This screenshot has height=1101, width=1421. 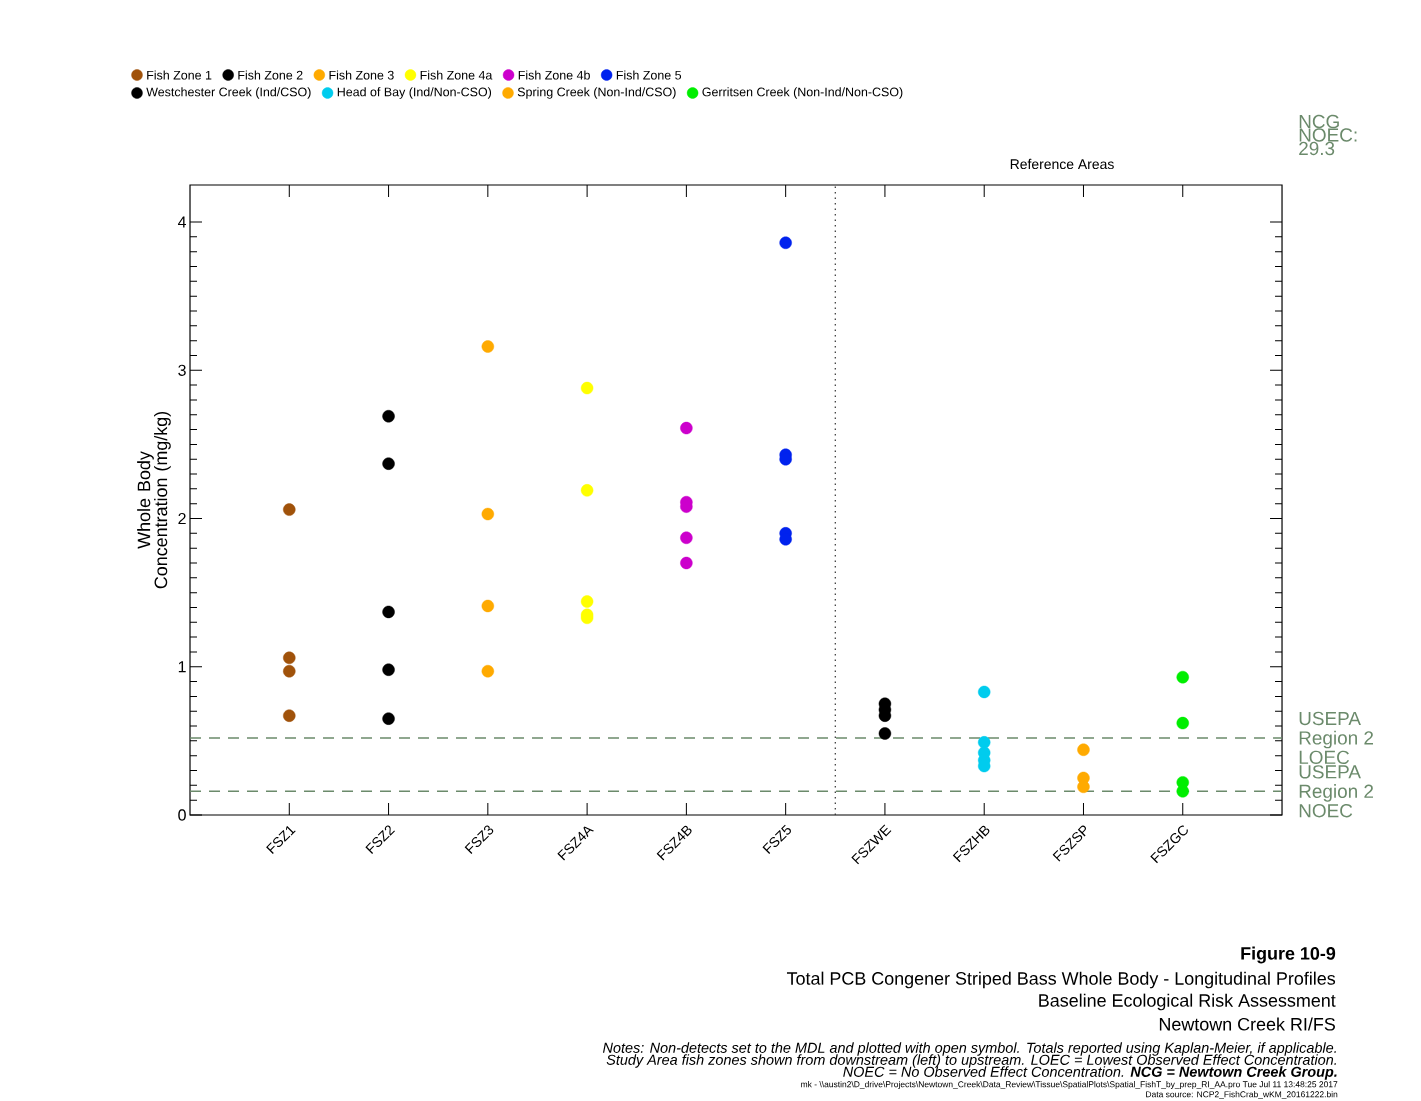 I want to click on legend-label: Fish Zone 4b, so click(x=554, y=75).